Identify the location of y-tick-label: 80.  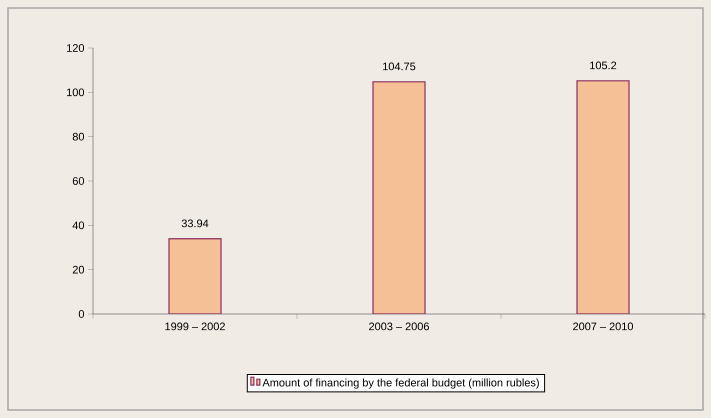
(78, 136).